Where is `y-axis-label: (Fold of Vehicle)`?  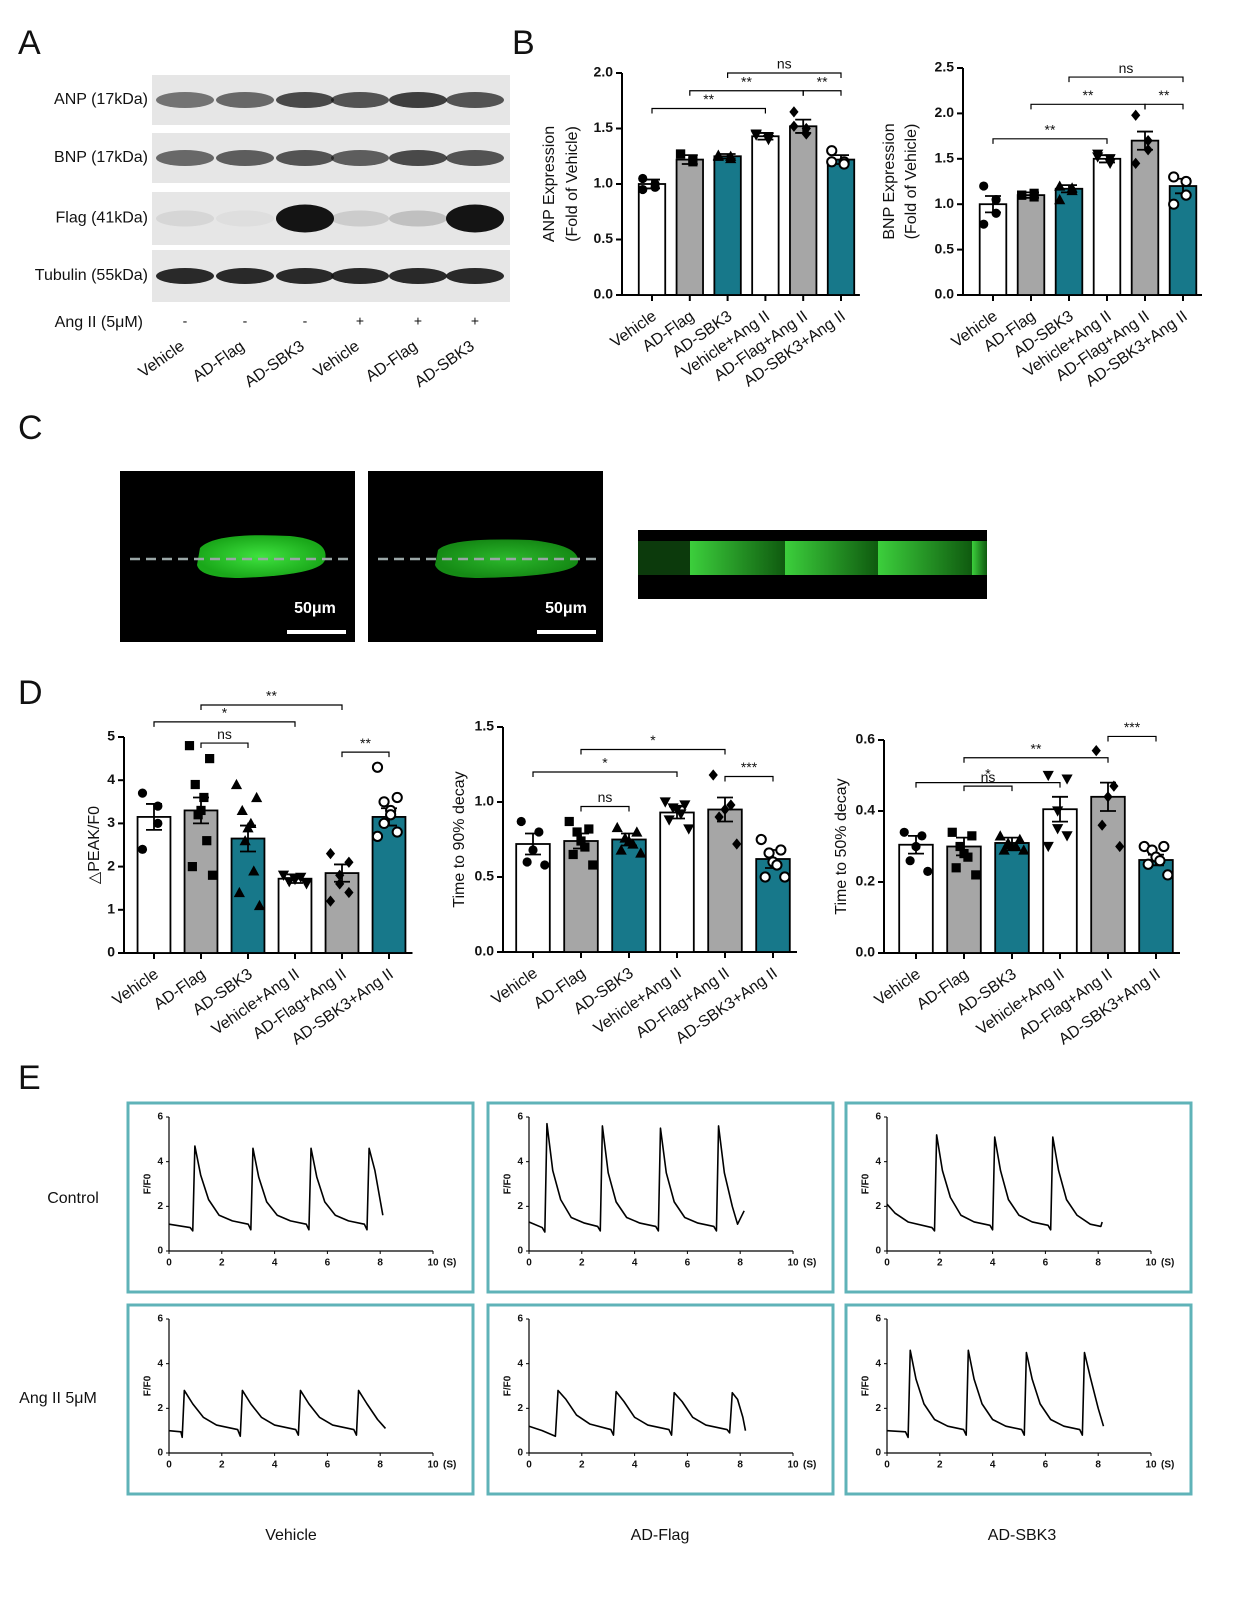 y-axis-label: (Fold of Vehicle) is located at coordinates (572, 184).